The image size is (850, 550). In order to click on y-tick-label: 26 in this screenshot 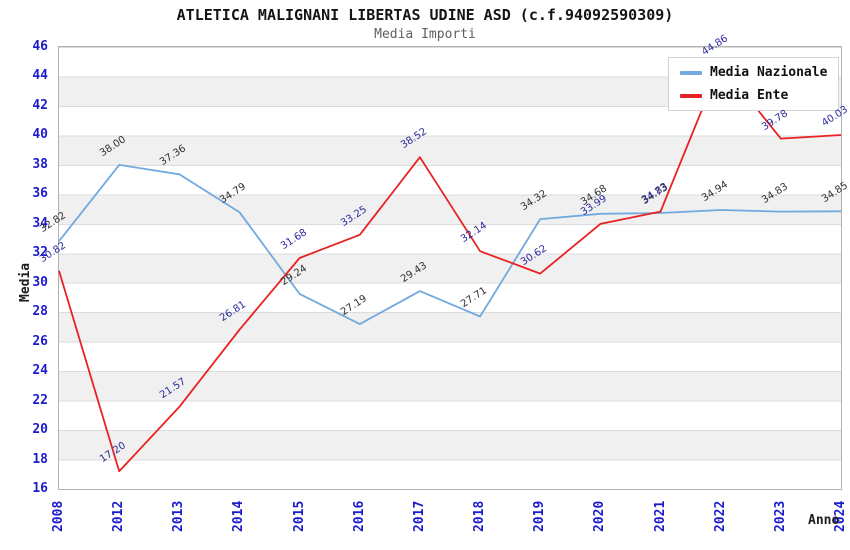, I will do `click(40, 341)`.